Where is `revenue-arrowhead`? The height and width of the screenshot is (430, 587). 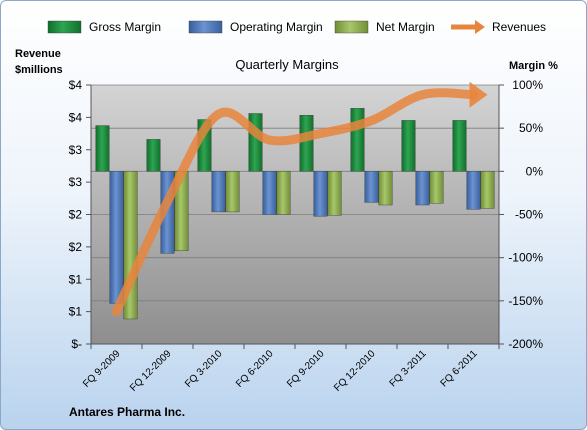 revenue-arrowhead is located at coordinates (478, 94).